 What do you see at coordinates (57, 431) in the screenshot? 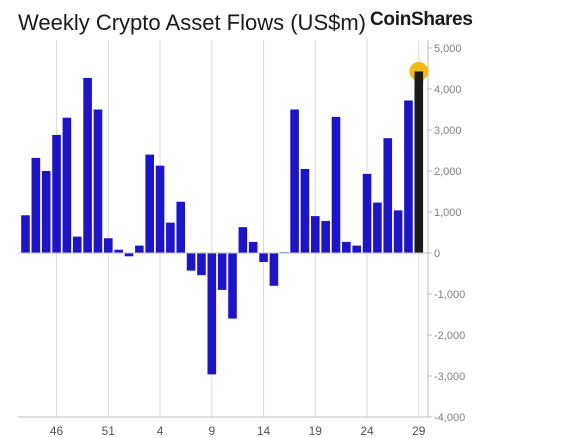
I see `x-tick-label: 46` at bounding box center [57, 431].